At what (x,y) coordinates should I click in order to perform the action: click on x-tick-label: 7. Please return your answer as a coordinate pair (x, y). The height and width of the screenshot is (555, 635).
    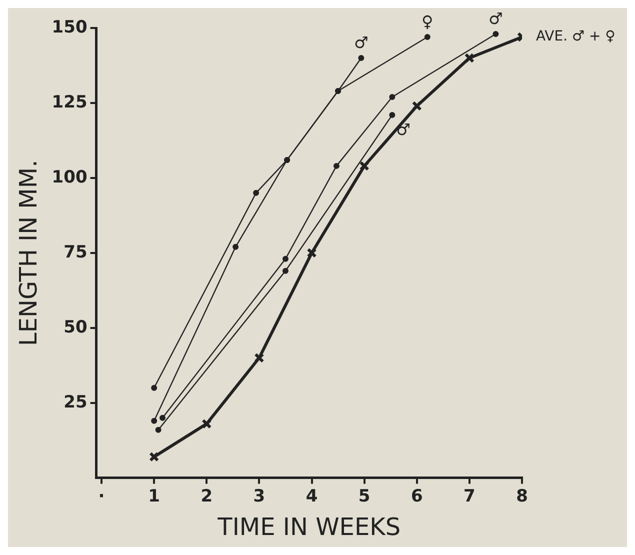
    Looking at the image, I should click on (470, 496).